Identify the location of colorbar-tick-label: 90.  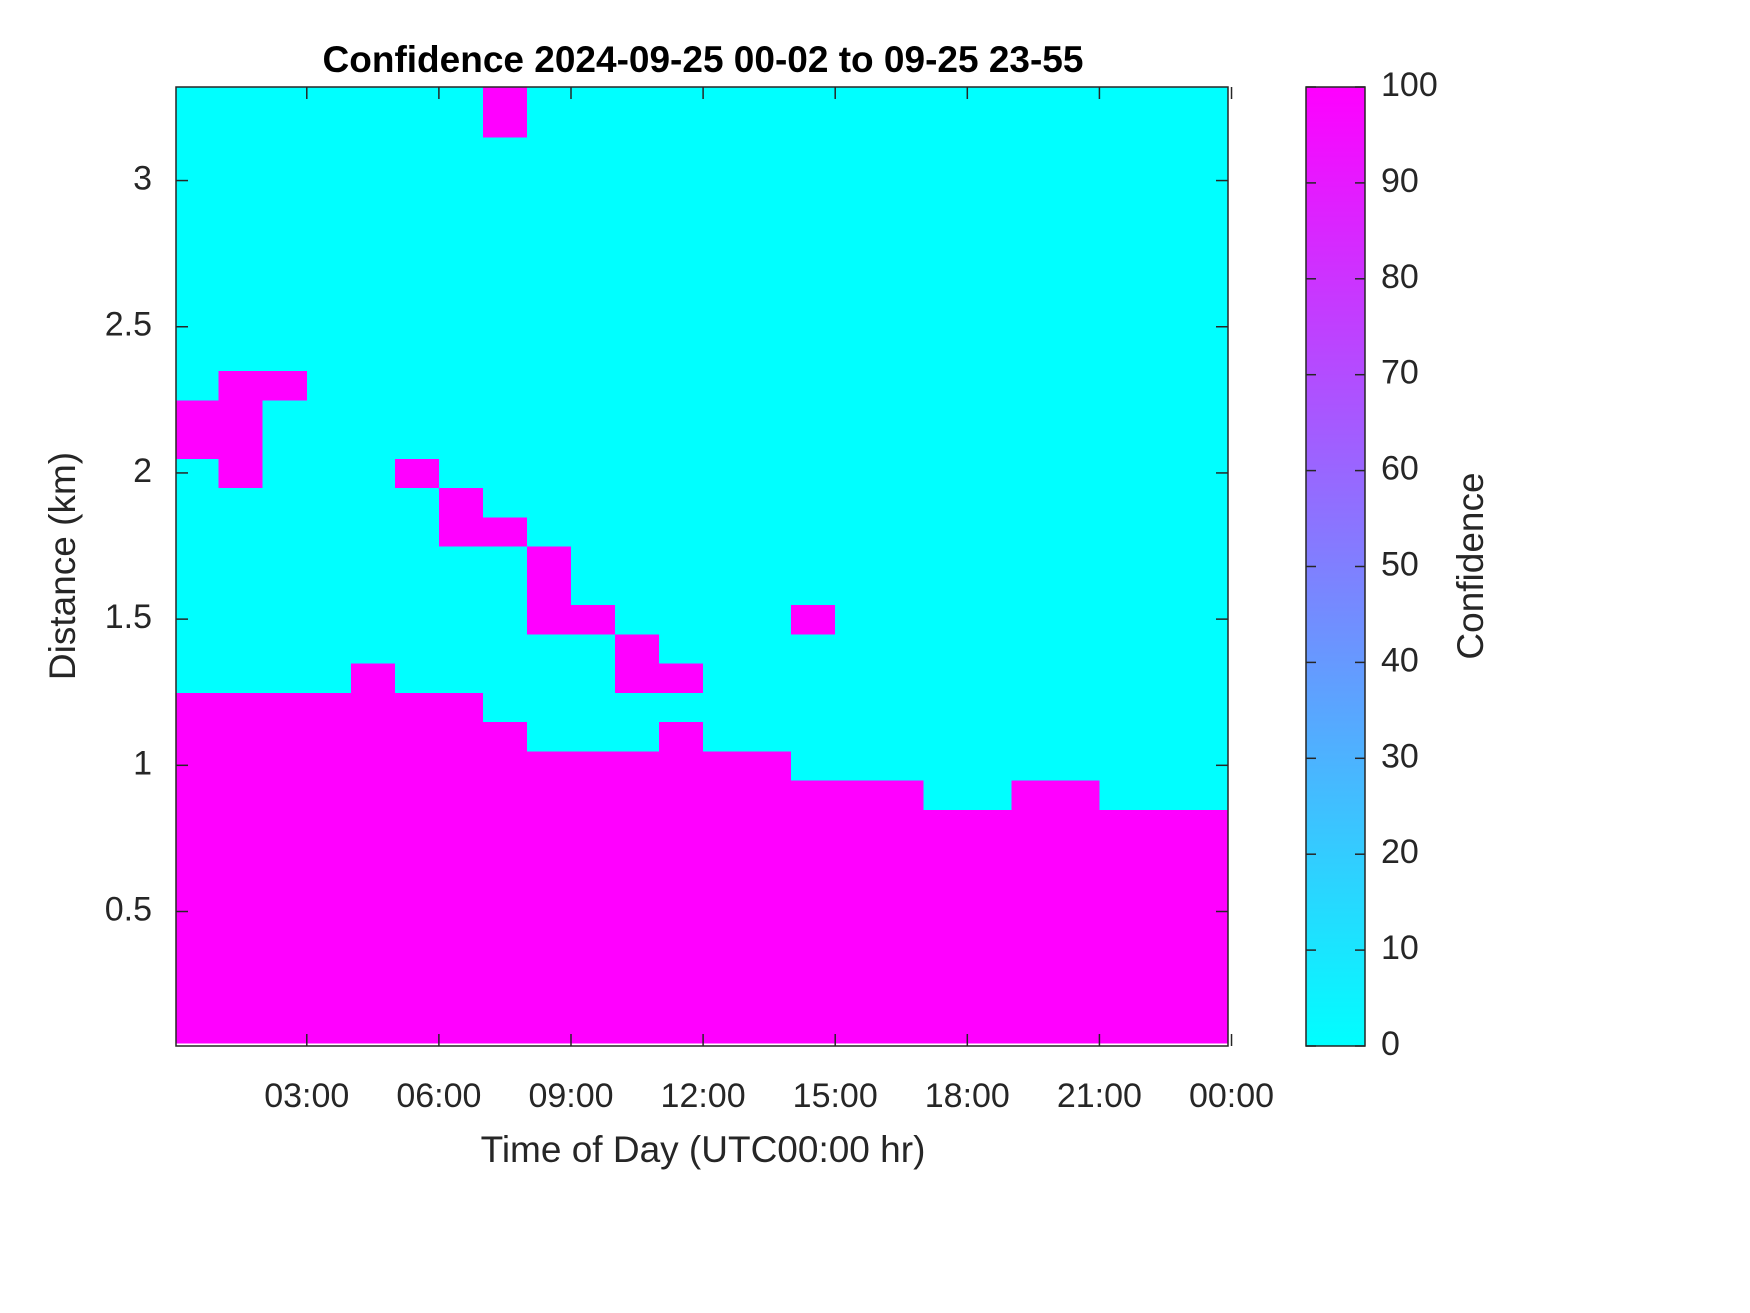
(1400, 181).